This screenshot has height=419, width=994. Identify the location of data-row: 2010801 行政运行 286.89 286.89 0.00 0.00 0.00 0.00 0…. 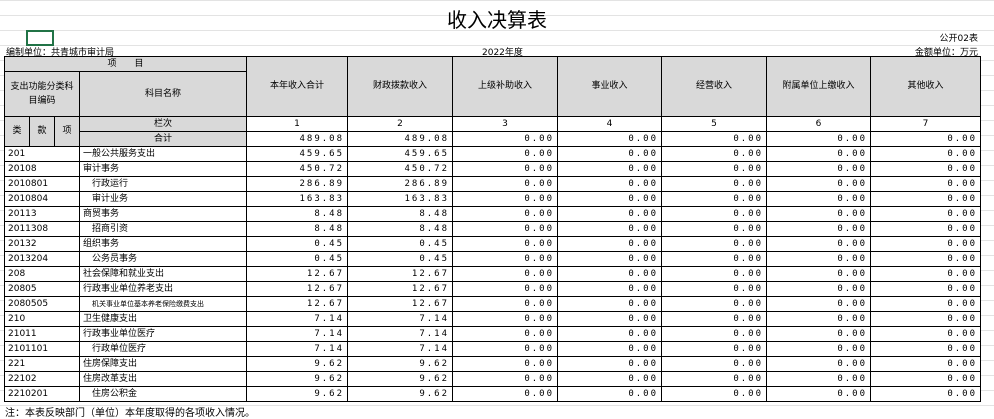
(492, 184).